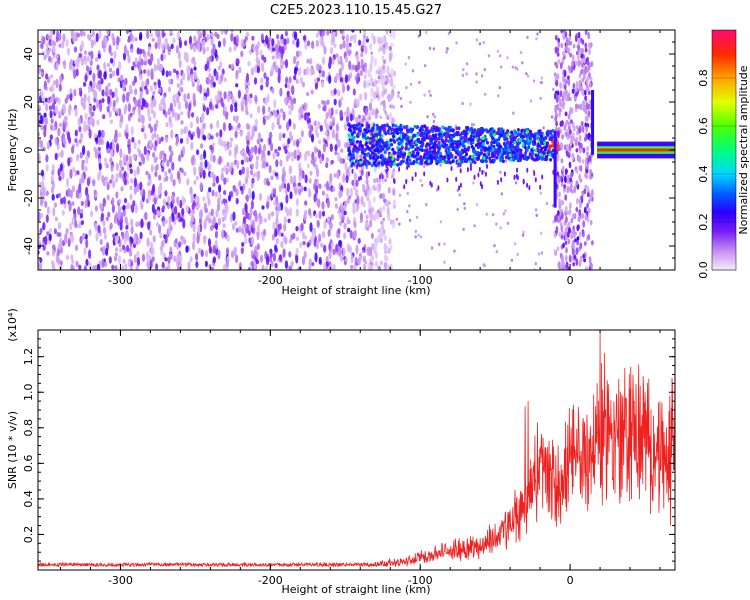 Image resolution: width=750 pixels, height=600 pixels. What do you see at coordinates (420, 280) in the screenshot?
I see `x-tick-label: -100` at bounding box center [420, 280].